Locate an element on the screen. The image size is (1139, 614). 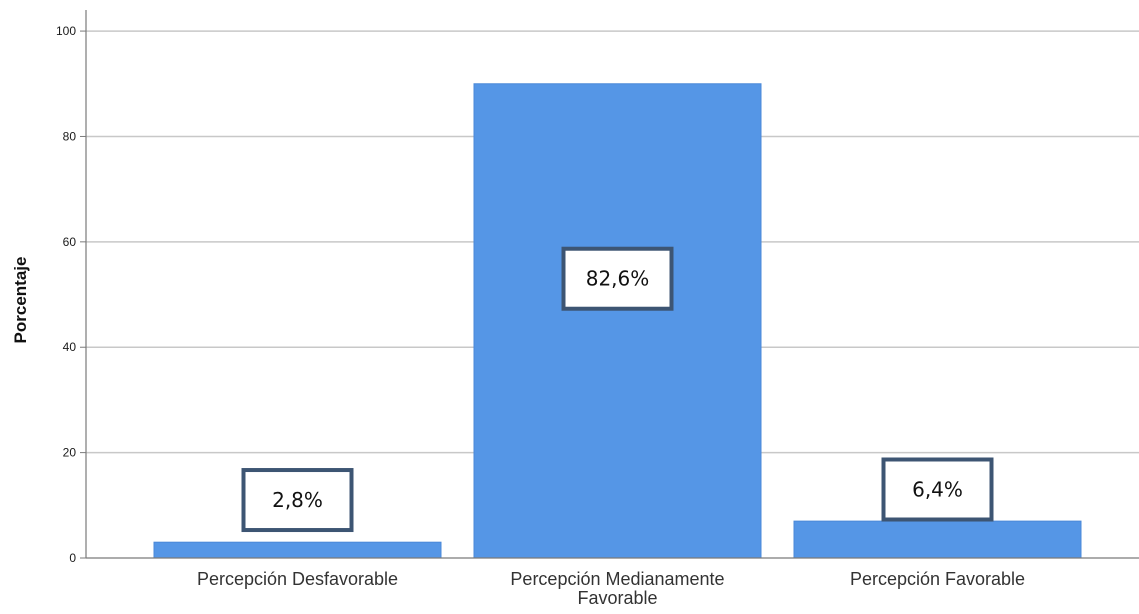
data-label: 6,4% is located at coordinates (937, 490).